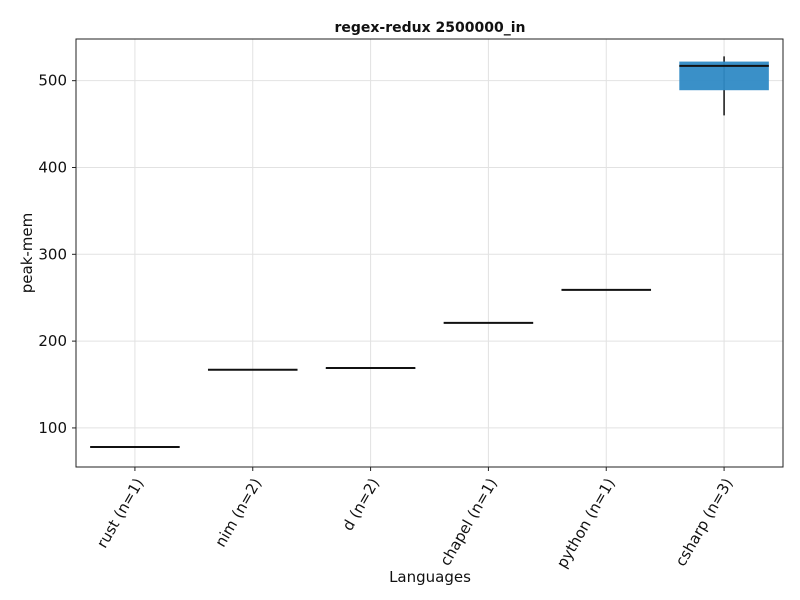 Image resolution: width=800 pixels, height=600 pixels. What do you see at coordinates (429, 28) in the screenshot?
I see `chart-title: regex-redux 2500000_in` at bounding box center [429, 28].